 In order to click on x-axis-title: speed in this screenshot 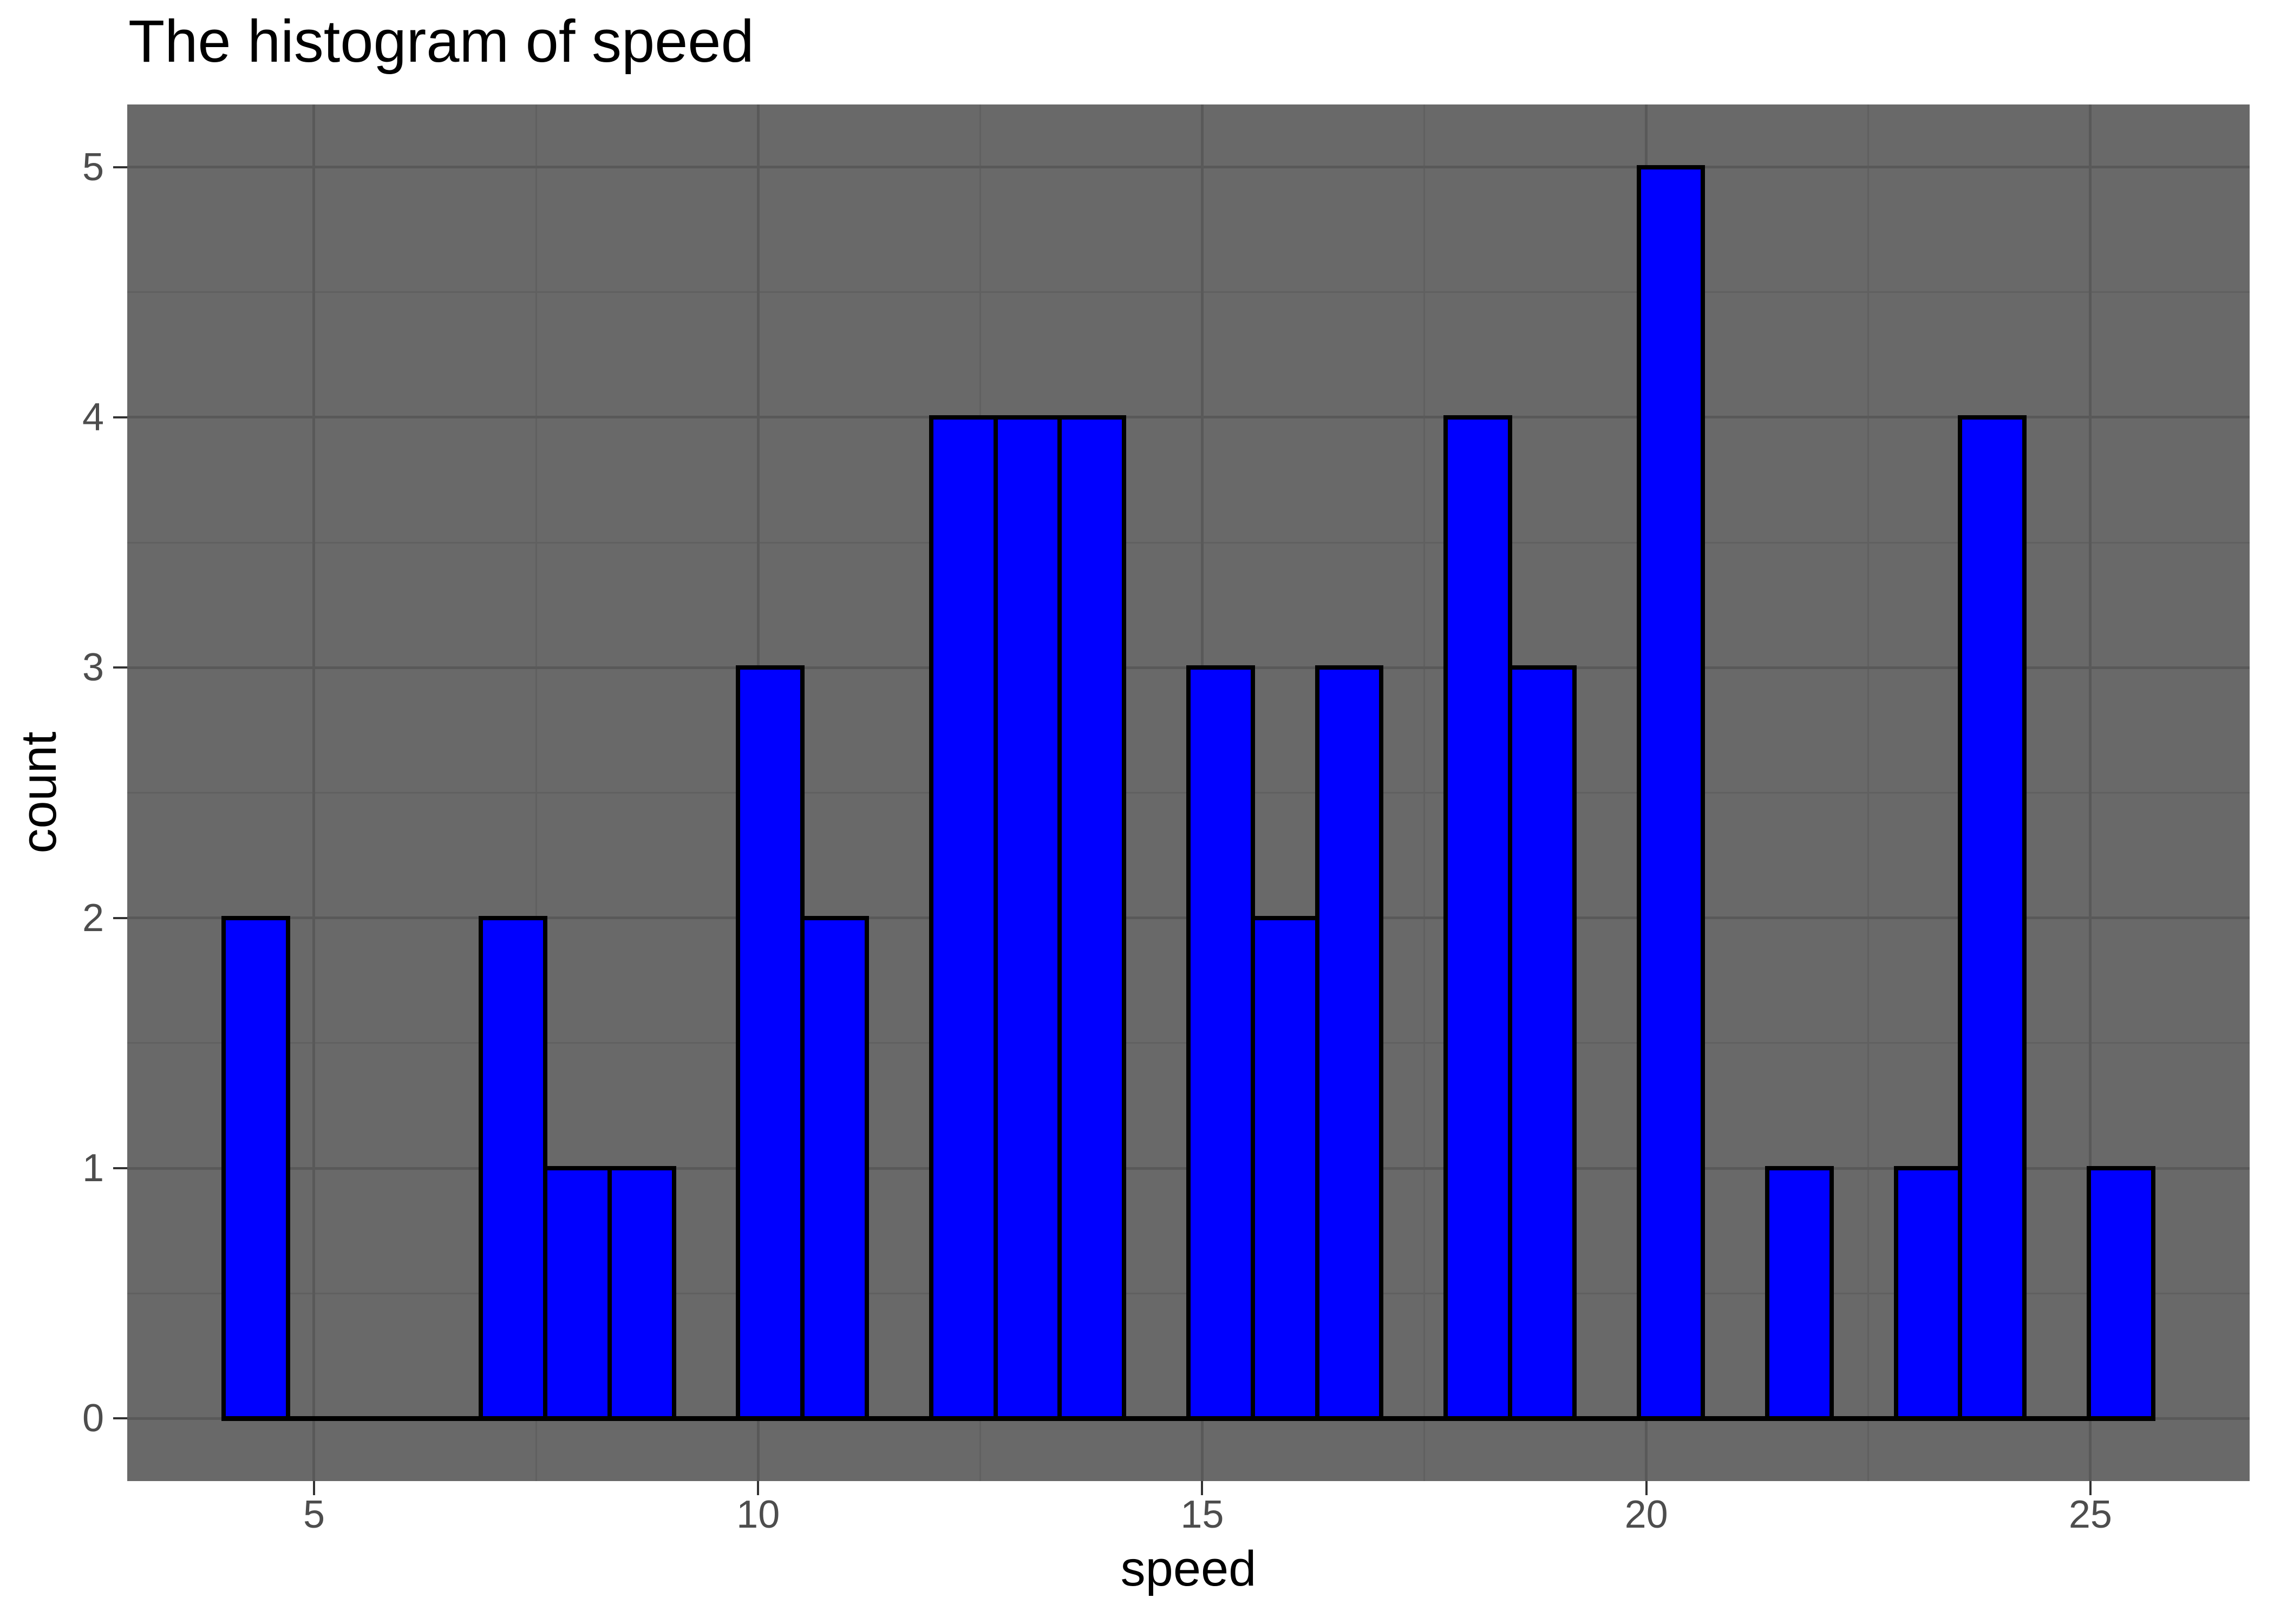, I will do `click(1189, 1568)`.